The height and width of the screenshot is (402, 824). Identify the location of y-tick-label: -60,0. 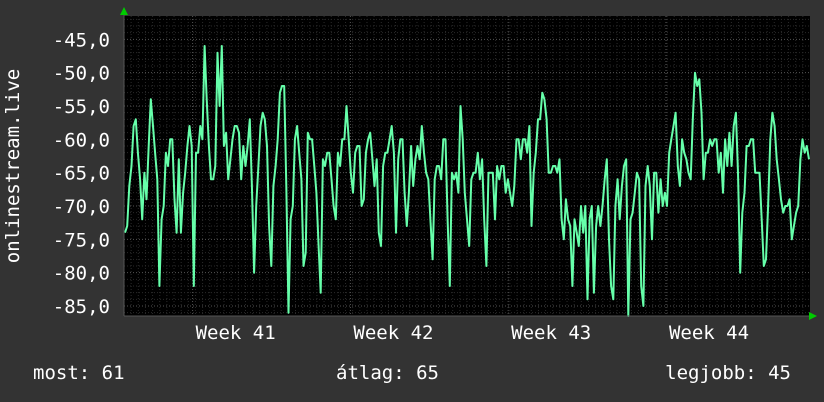
(81, 140).